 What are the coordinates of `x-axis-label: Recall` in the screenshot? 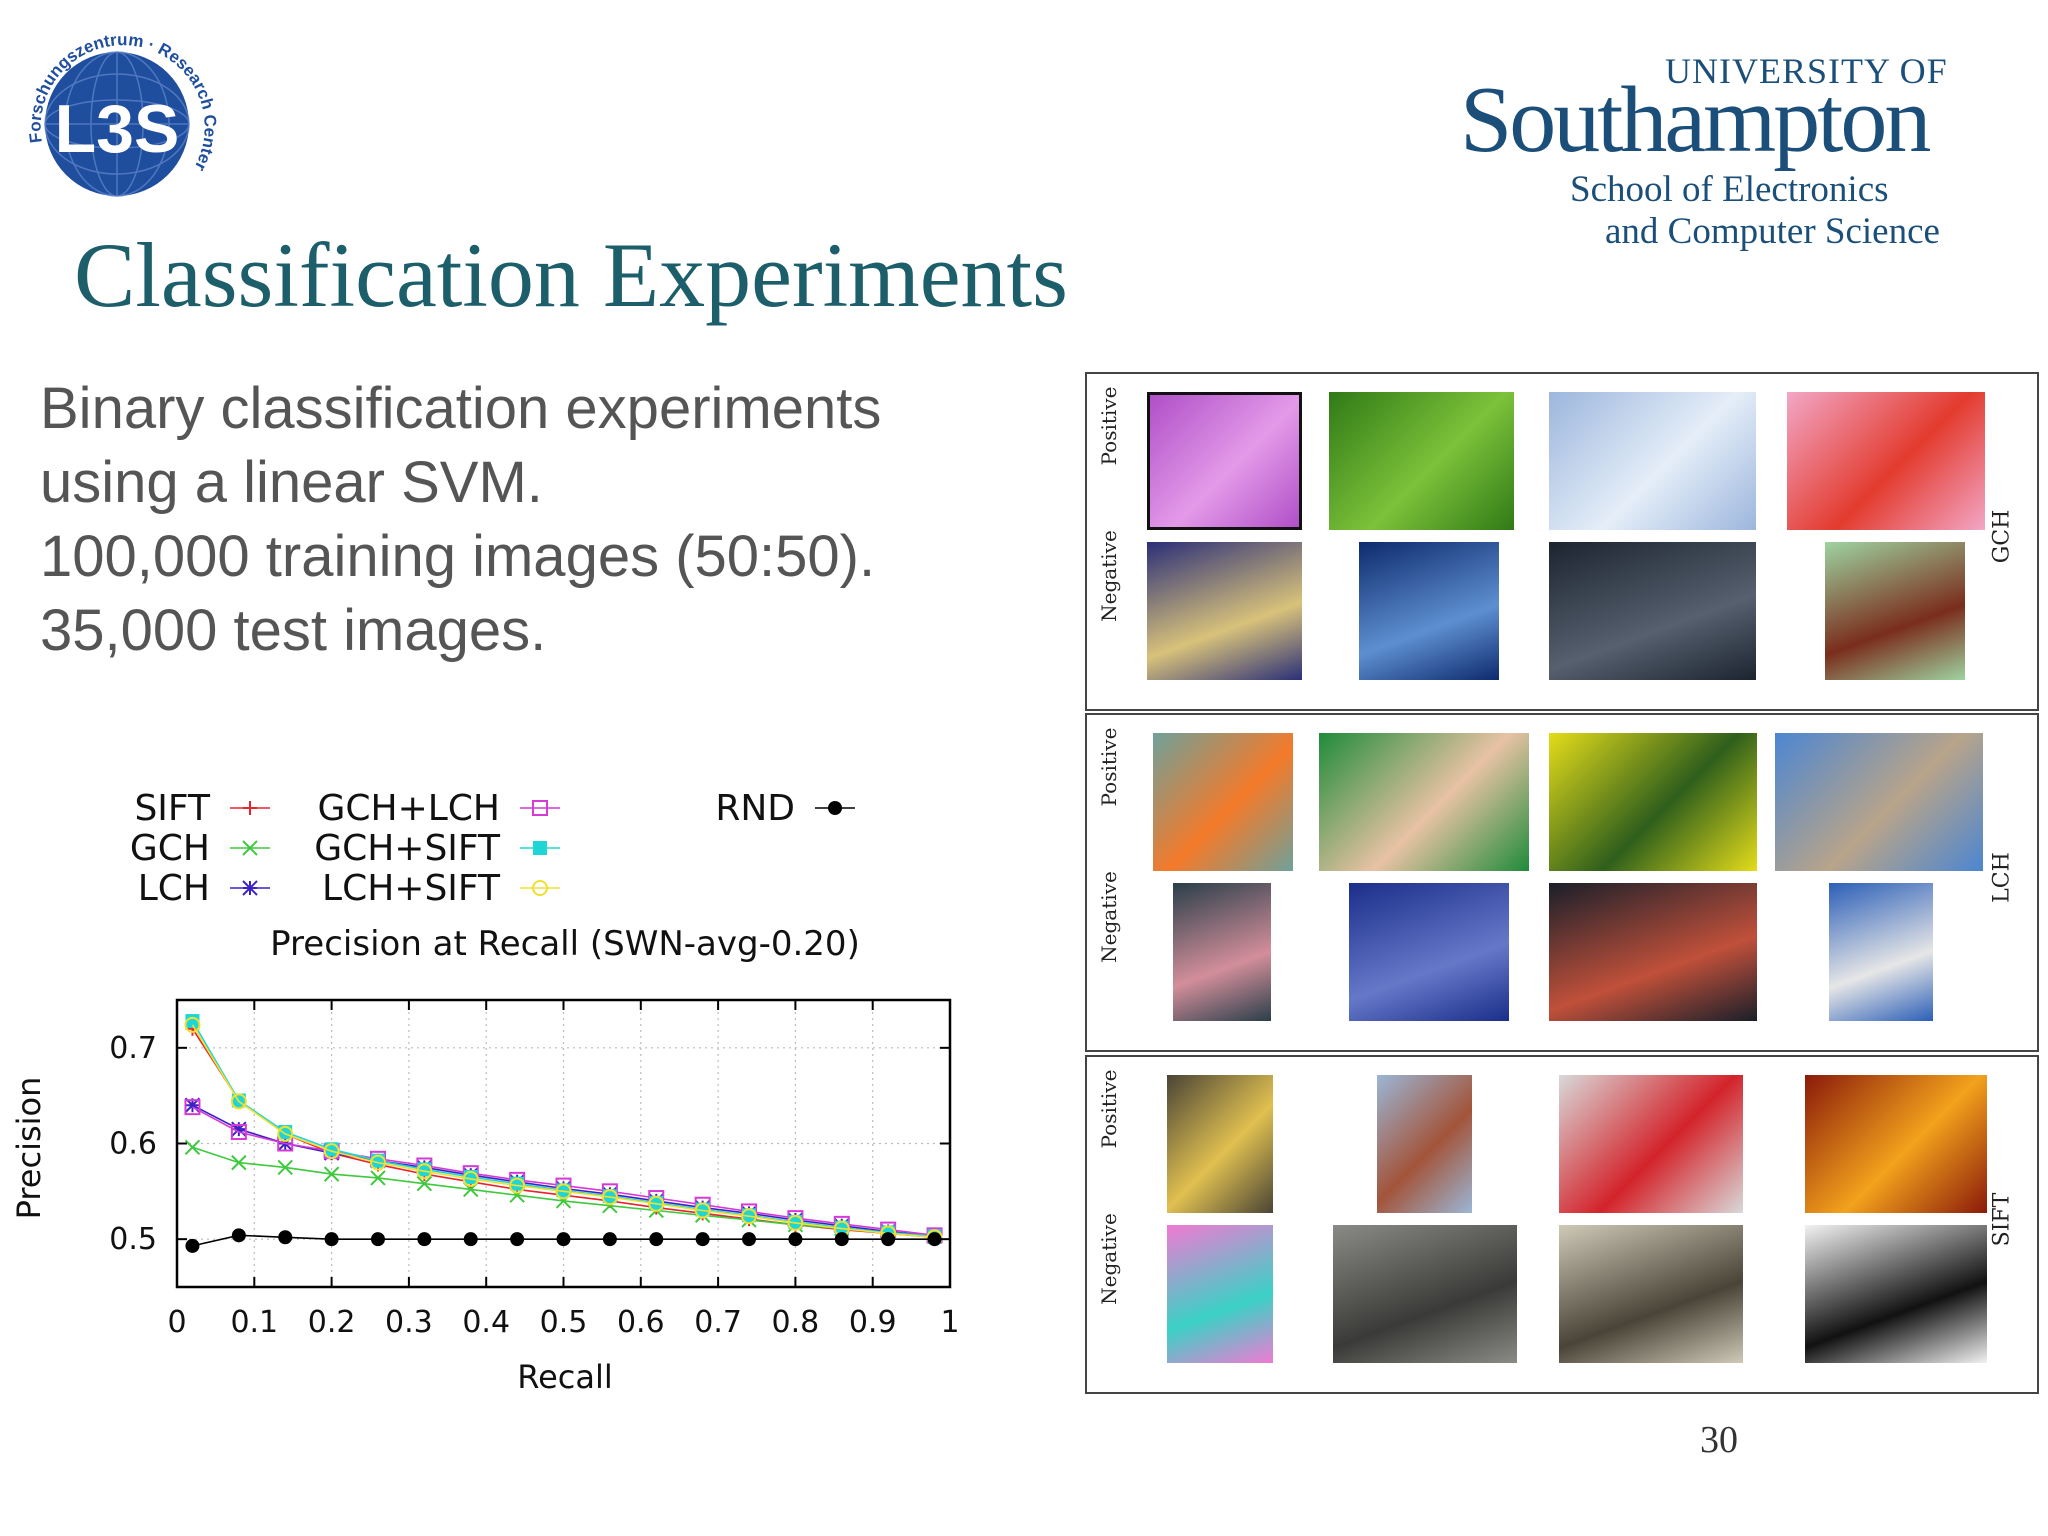 It's located at (564, 1377).